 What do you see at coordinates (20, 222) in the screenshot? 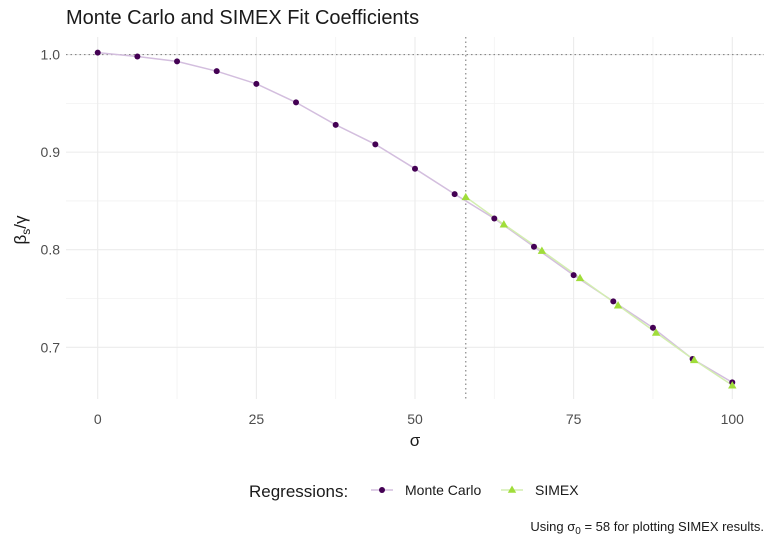
I see `y-axis-label-tail: /γ` at bounding box center [20, 222].